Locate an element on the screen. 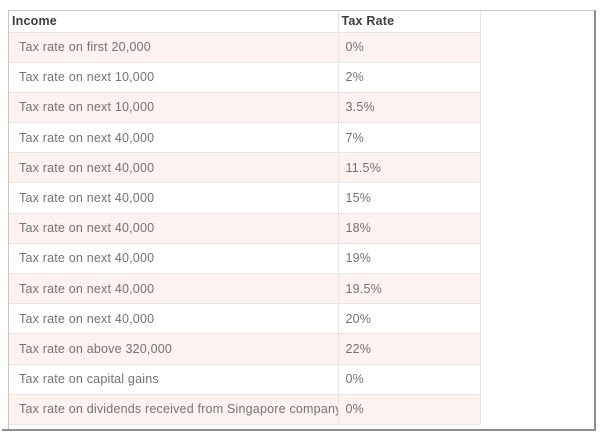  bottom-border-rule is located at coordinates (299, 430).